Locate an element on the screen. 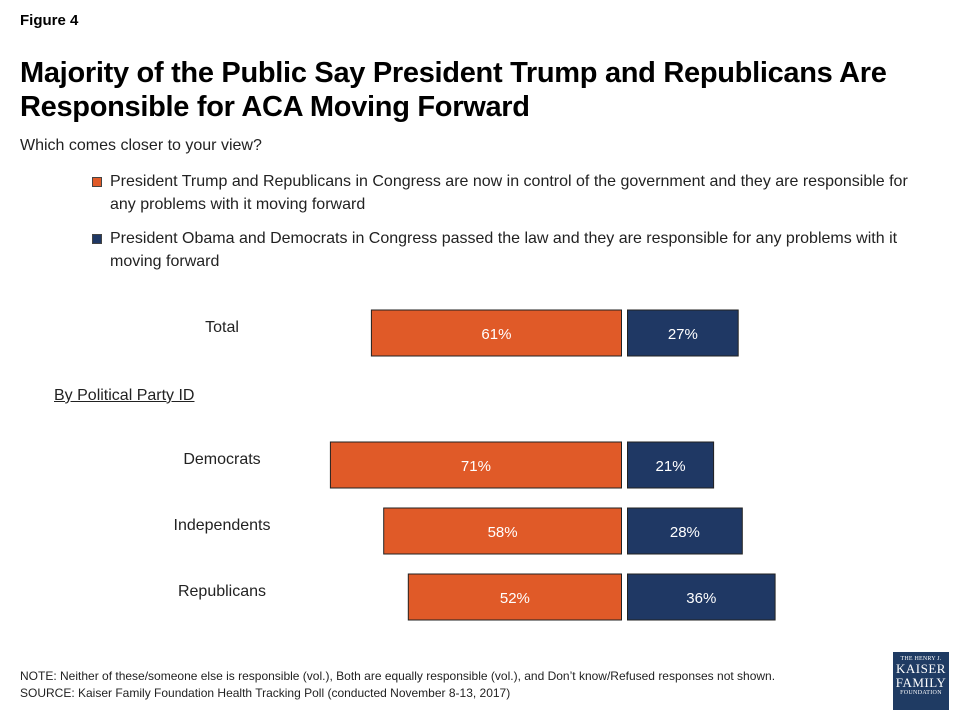  data-label-trump-independents: 58% is located at coordinates (503, 532).